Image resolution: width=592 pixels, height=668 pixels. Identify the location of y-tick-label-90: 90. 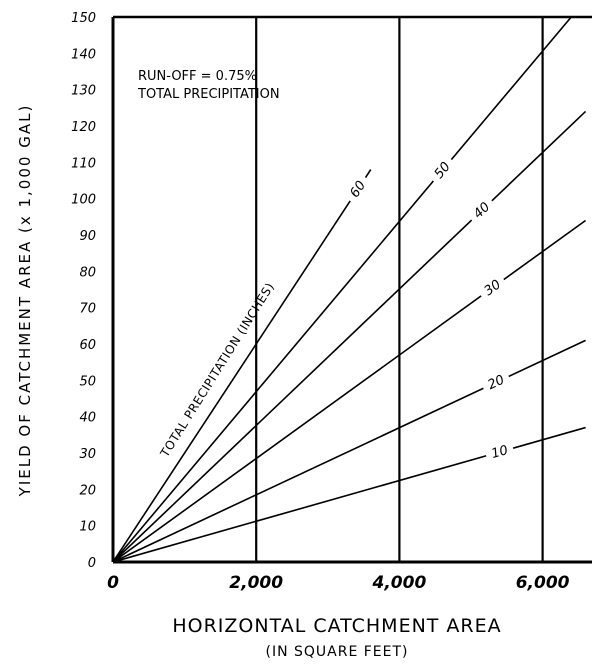
(87, 236).